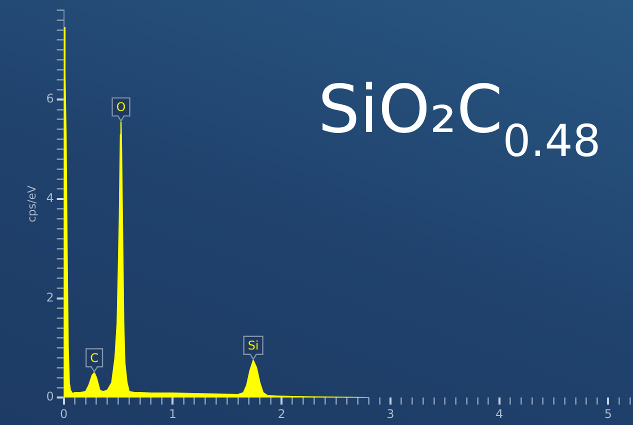 This screenshot has height=425, width=633. What do you see at coordinates (500, 413) in the screenshot?
I see `x-tick-label: 4` at bounding box center [500, 413].